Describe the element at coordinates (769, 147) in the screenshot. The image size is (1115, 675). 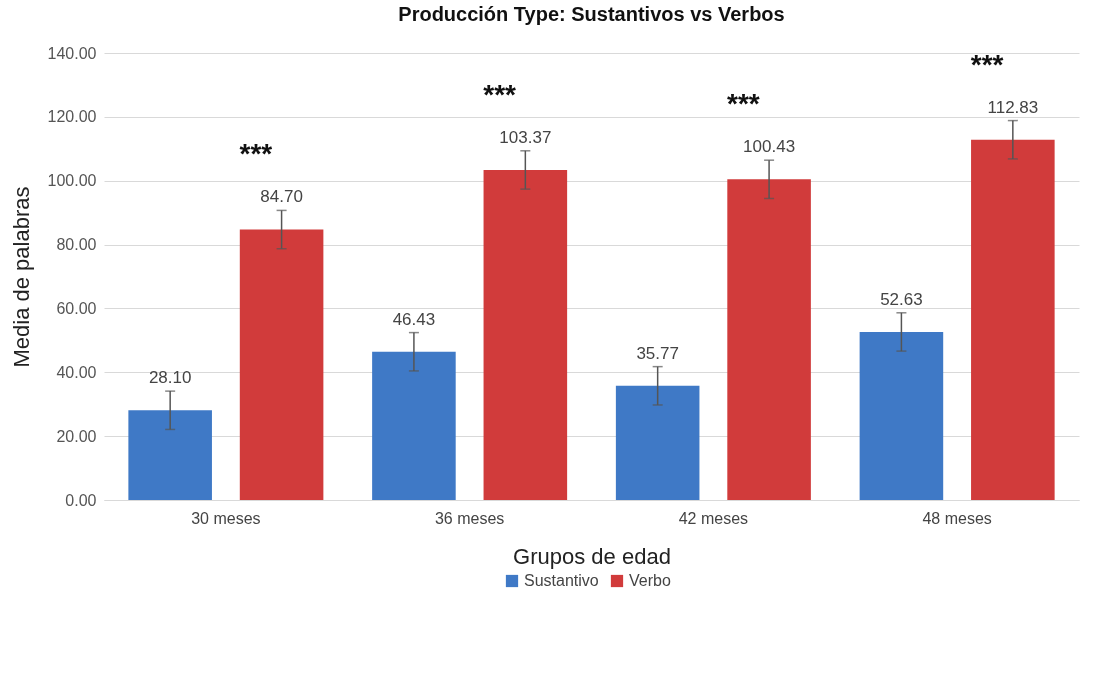
I see `data-label: 100.43` at that location.